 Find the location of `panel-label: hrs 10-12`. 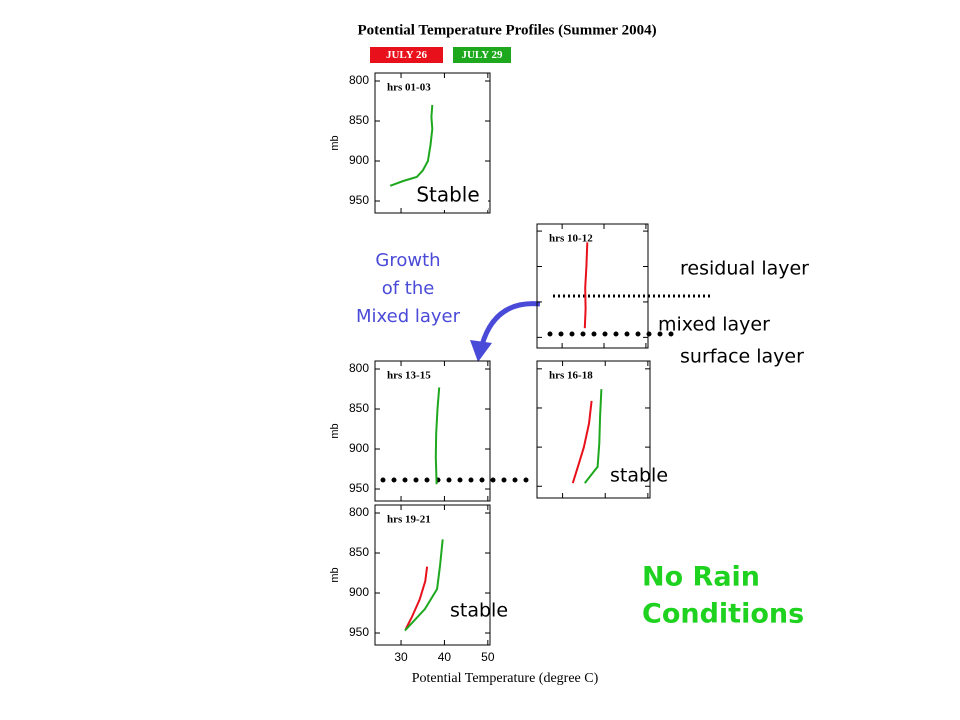

panel-label: hrs 10-12 is located at coordinates (571, 239).